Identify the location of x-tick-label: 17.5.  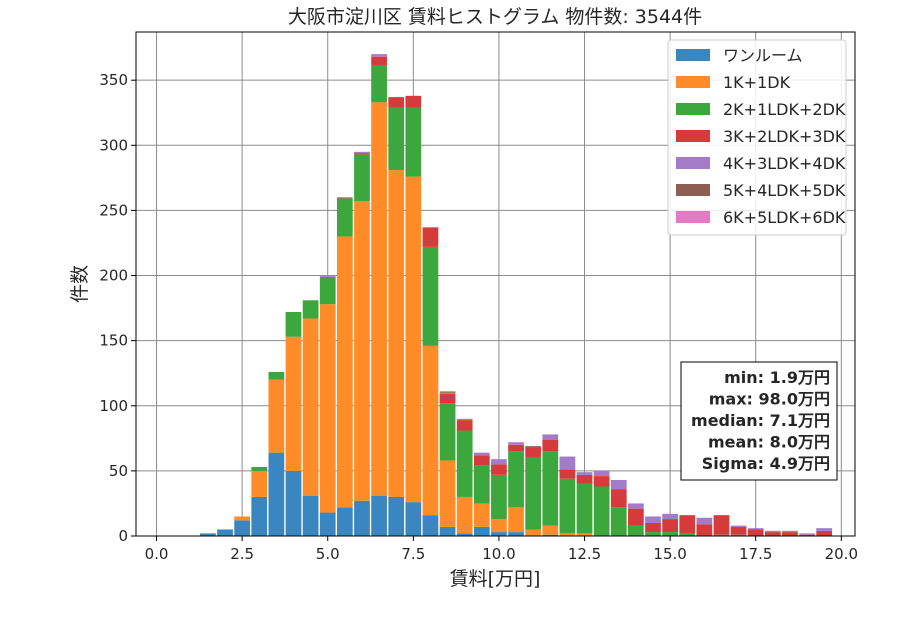
(755, 554).